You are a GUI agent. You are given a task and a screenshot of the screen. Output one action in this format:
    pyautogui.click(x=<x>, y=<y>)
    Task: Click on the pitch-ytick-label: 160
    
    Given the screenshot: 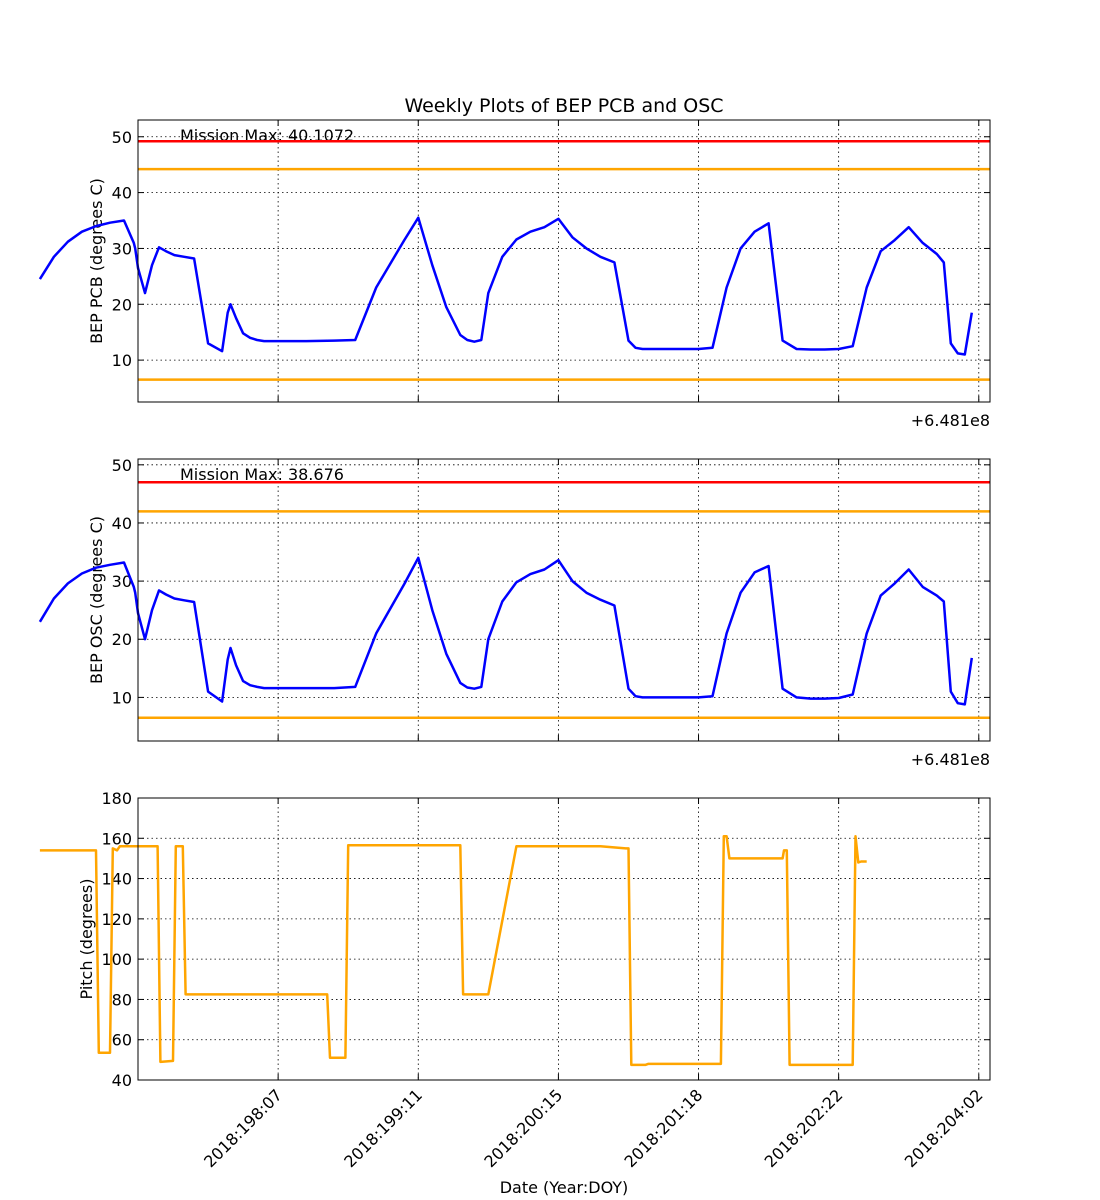 What is the action you would take?
    pyautogui.click(x=116, y=838)
    